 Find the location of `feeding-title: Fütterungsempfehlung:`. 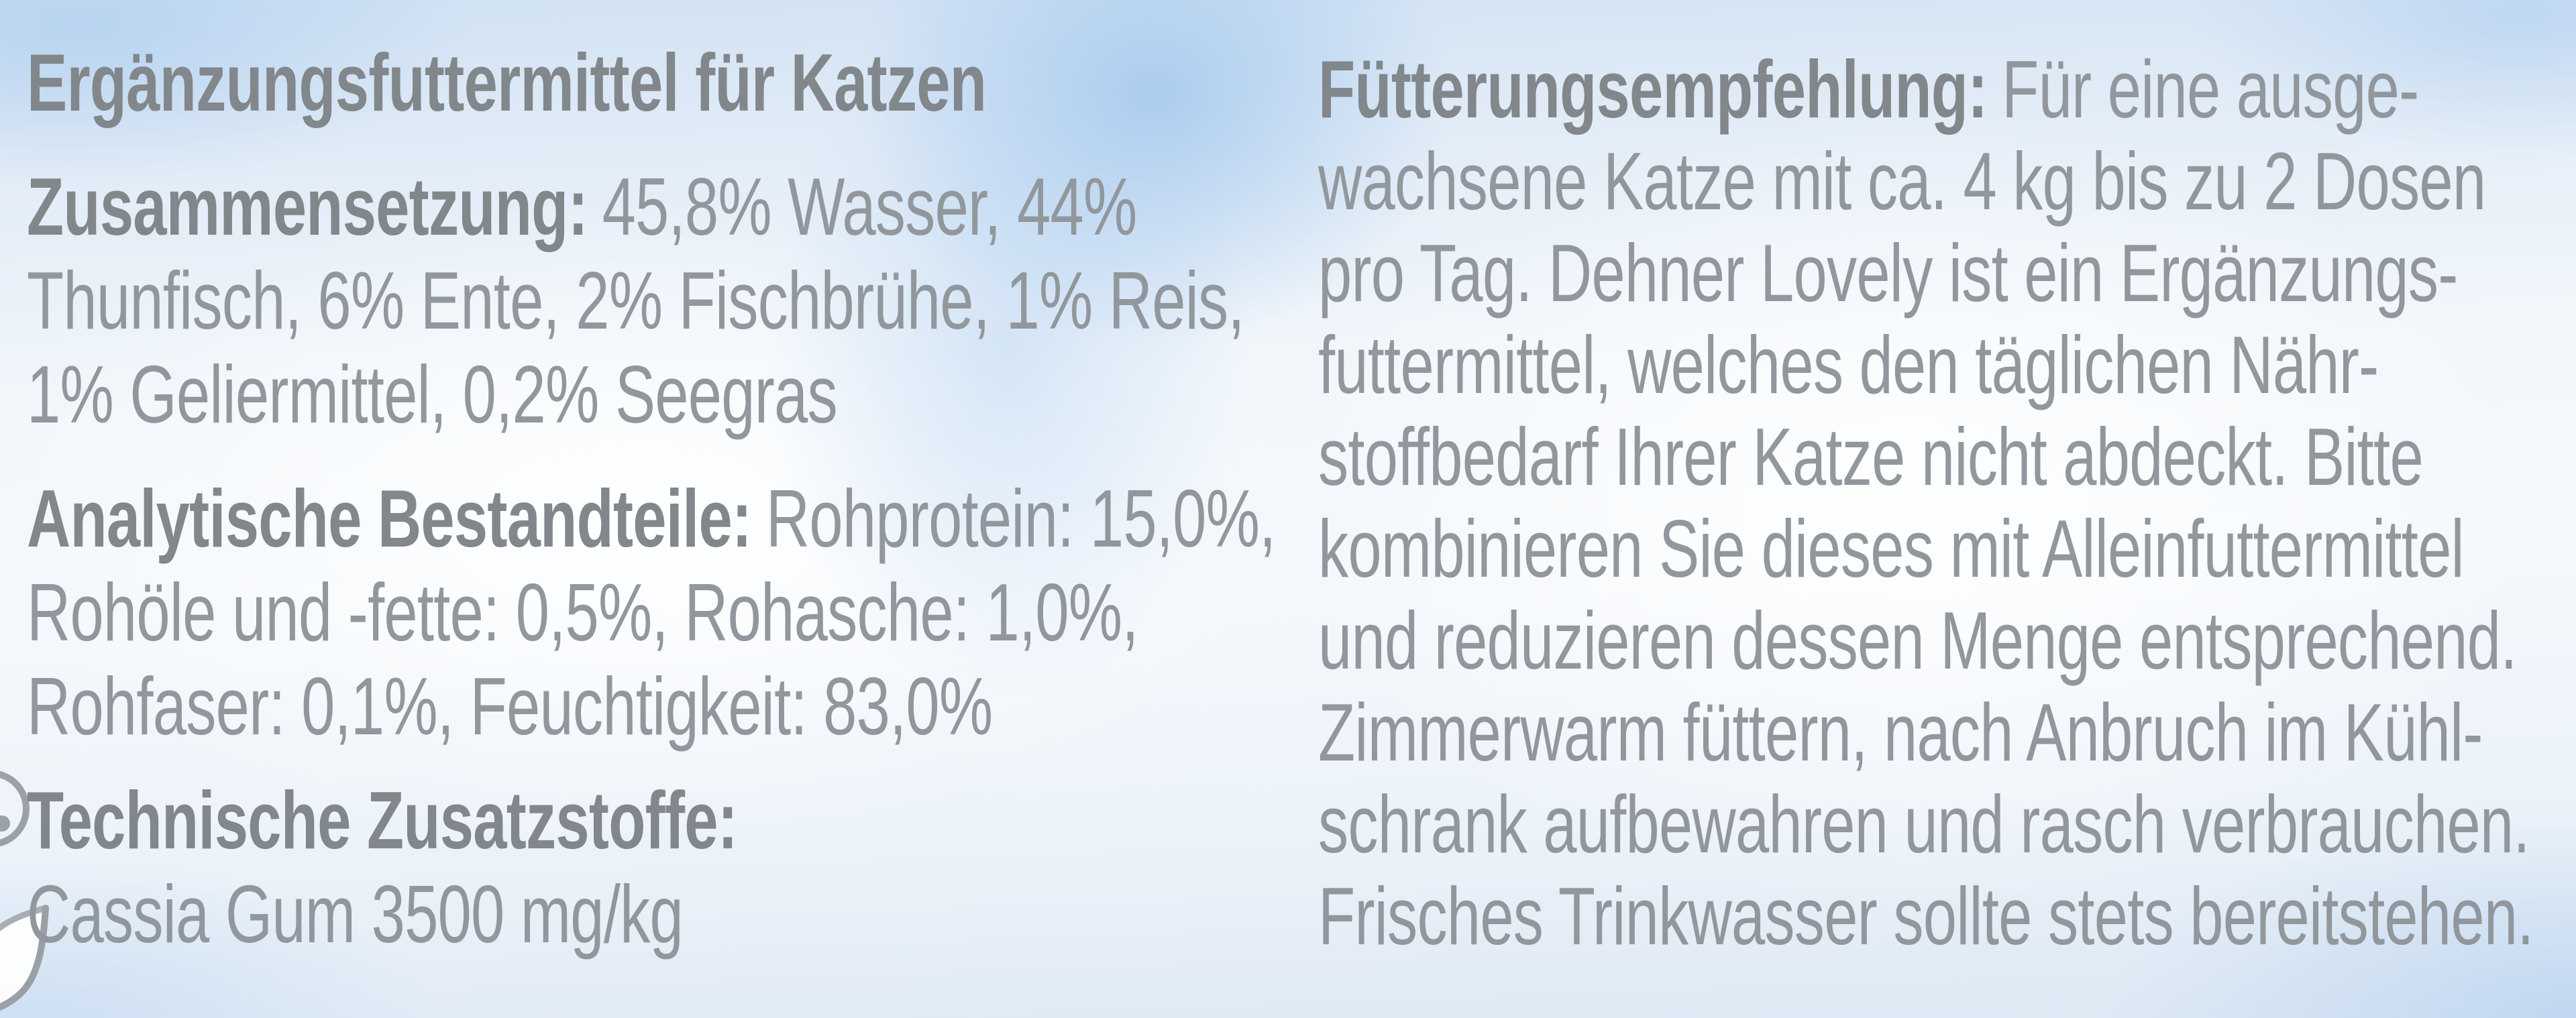

feeding-title: Fütterungsempfehlung: is located at coordinates (1653, 90).